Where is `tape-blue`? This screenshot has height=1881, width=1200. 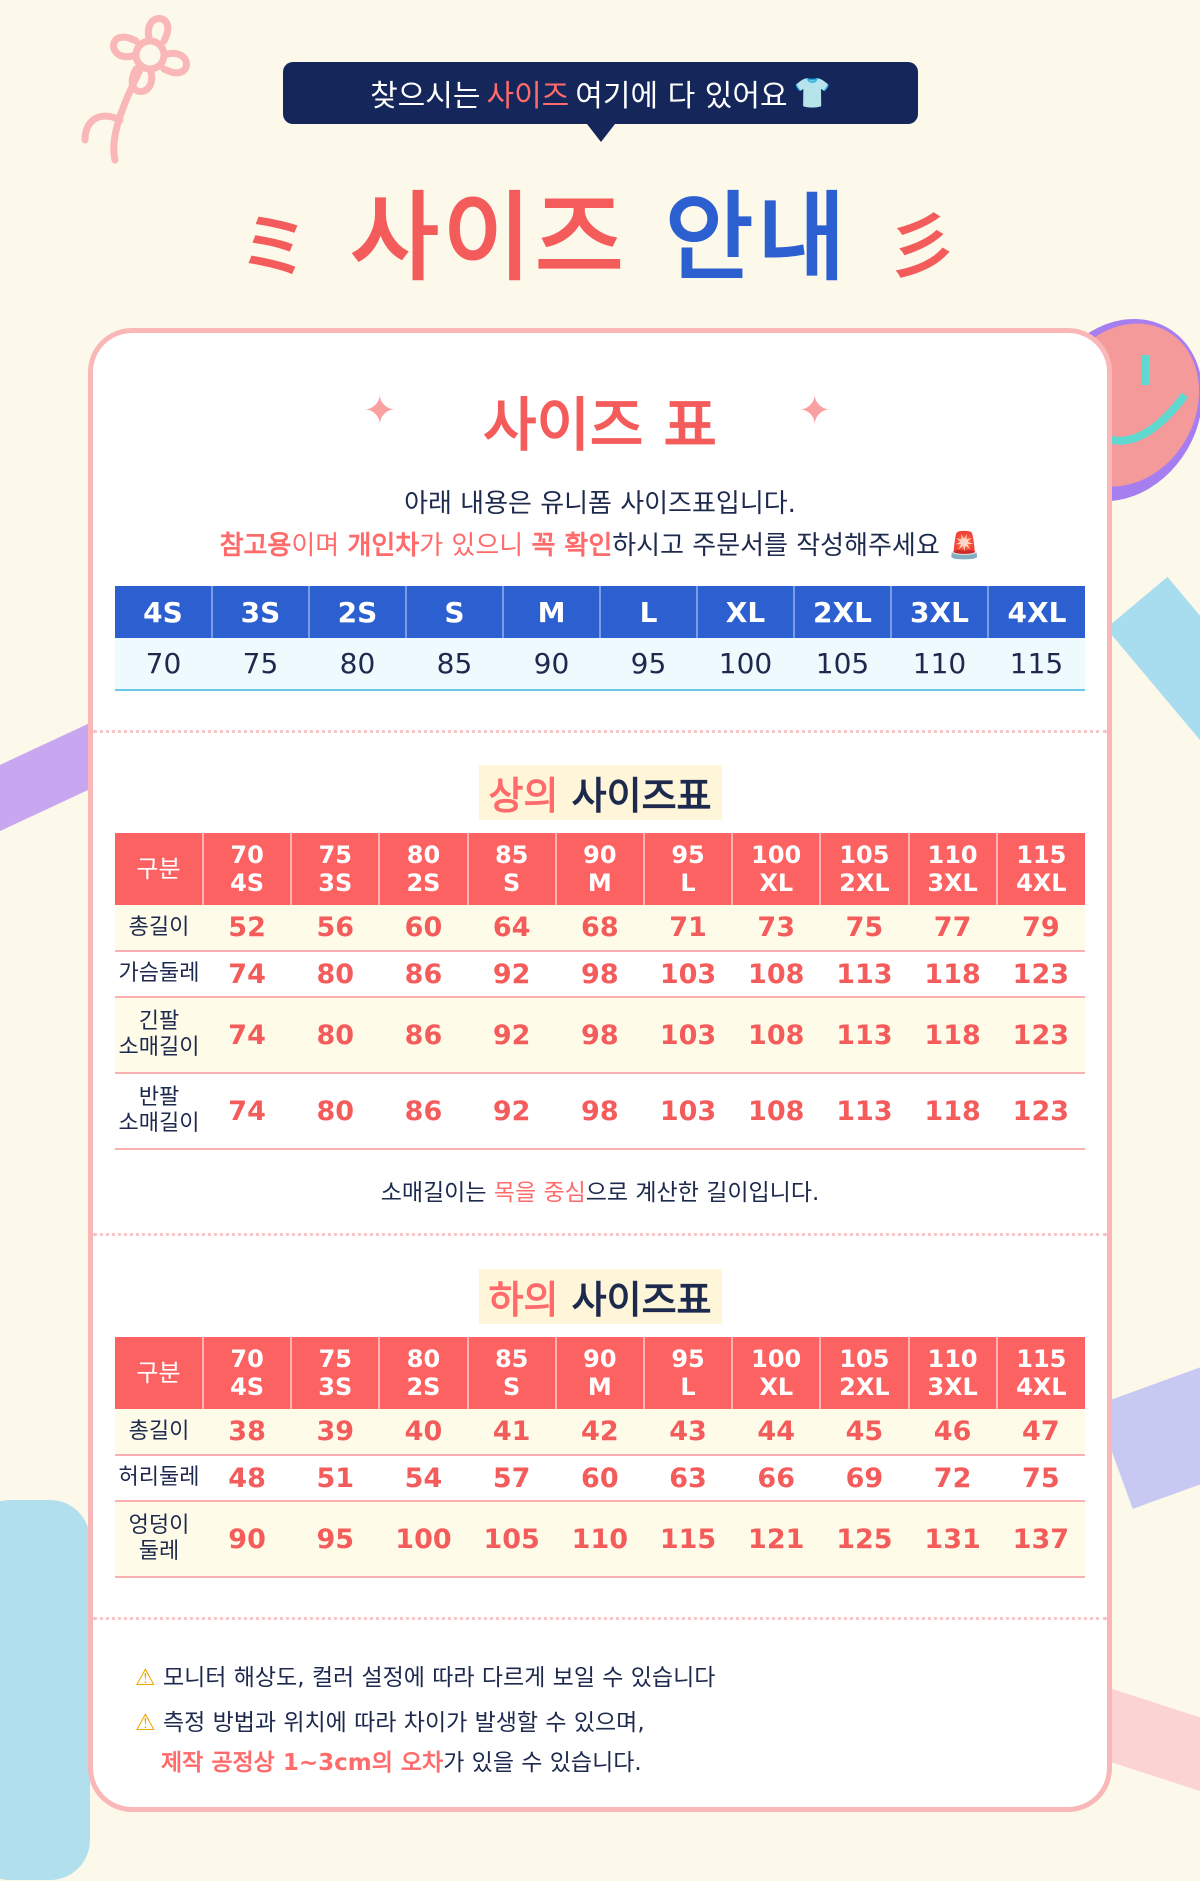 tape-blue is located at coordinates (1153, 660).